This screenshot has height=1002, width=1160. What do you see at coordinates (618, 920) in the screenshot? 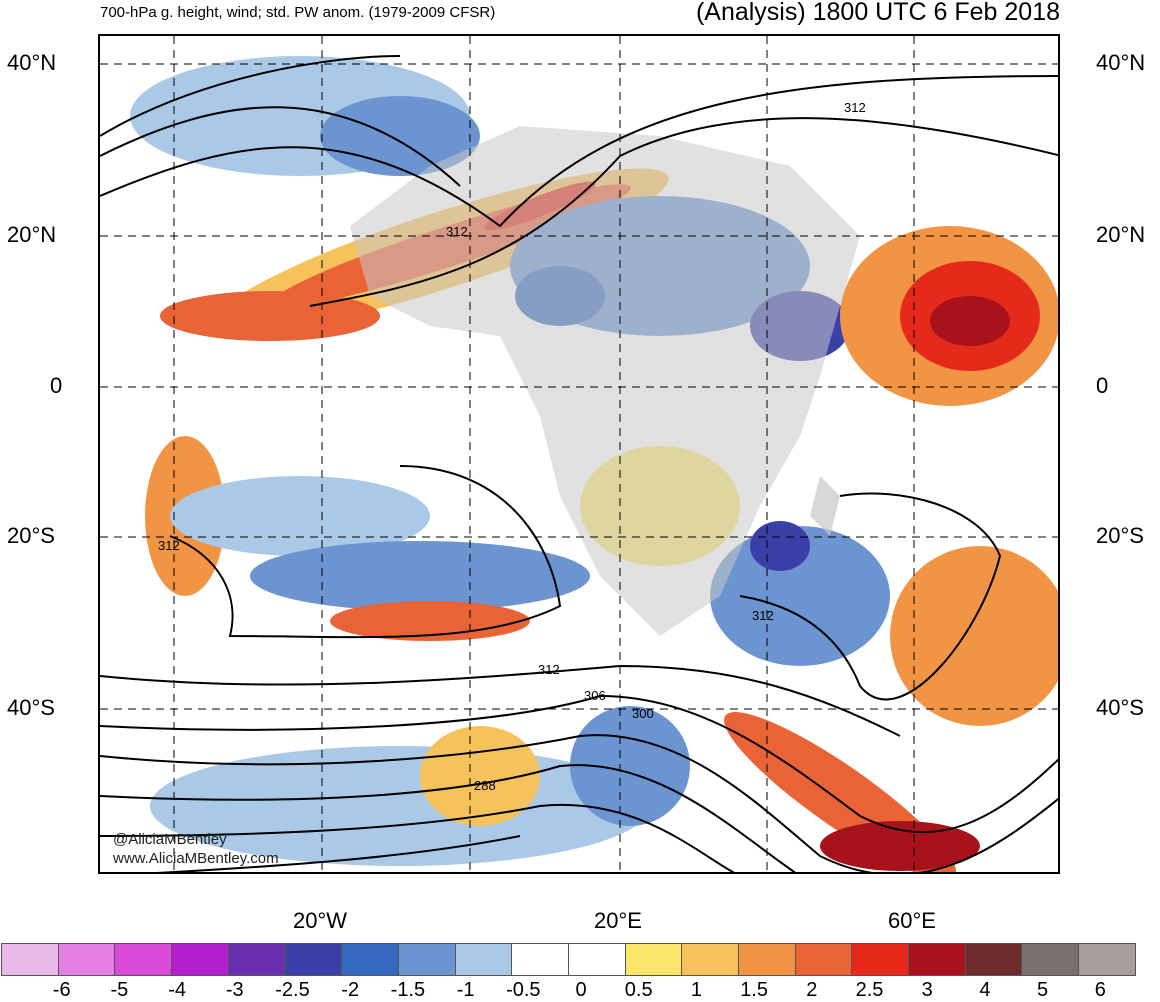
I see `lon-label-20e: 20°E` at bounding box center [618, 920].